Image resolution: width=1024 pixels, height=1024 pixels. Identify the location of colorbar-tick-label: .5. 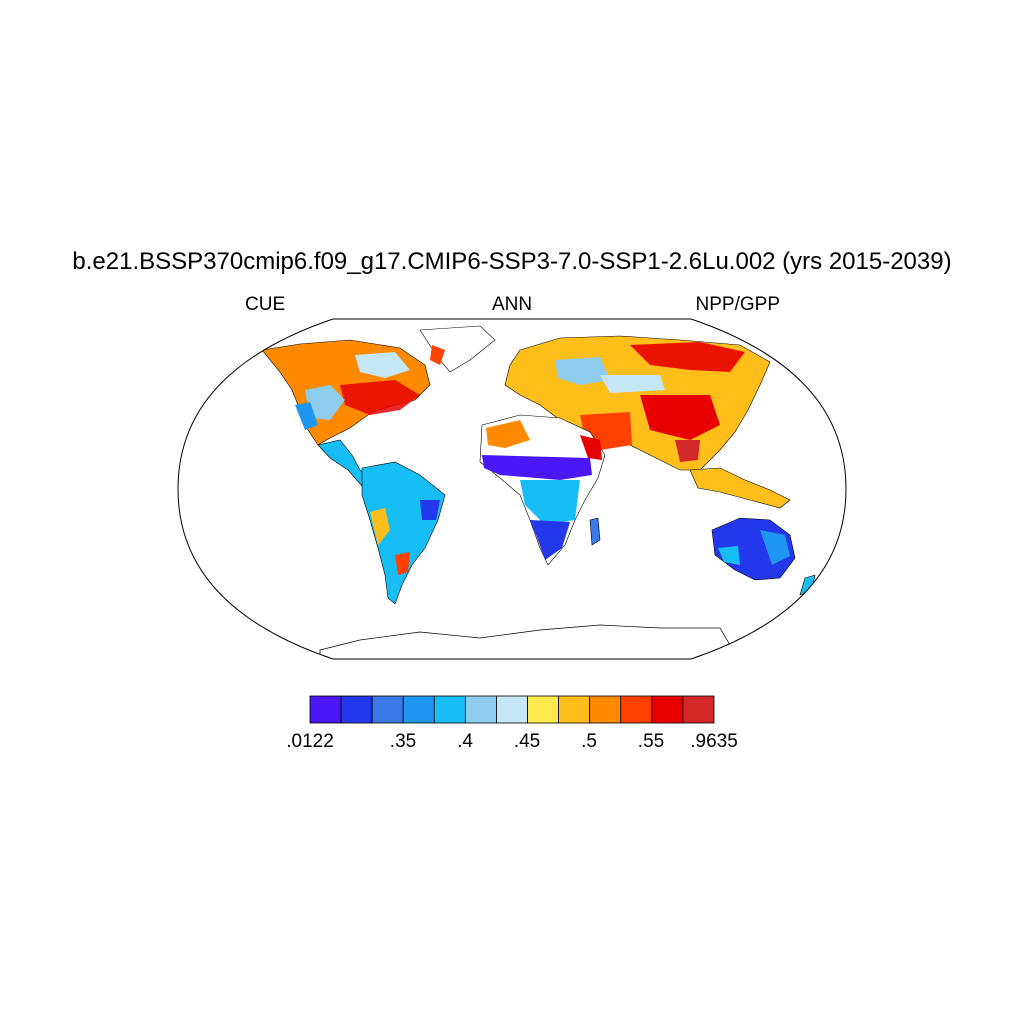
(589, 741).